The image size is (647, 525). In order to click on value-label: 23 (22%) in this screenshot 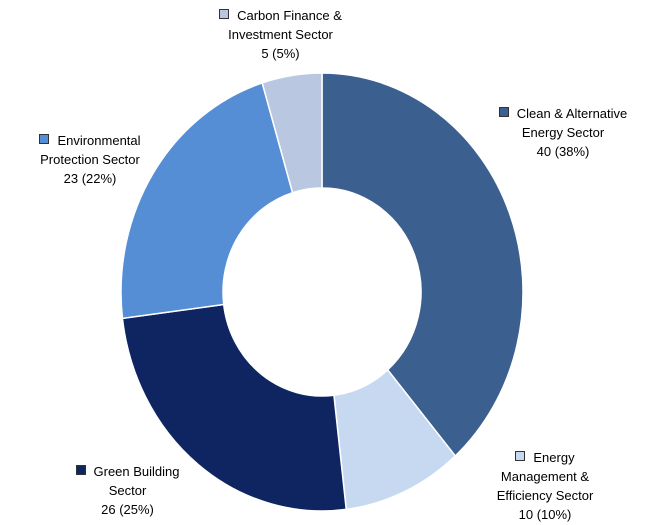, I will do `click(90, 178)`.